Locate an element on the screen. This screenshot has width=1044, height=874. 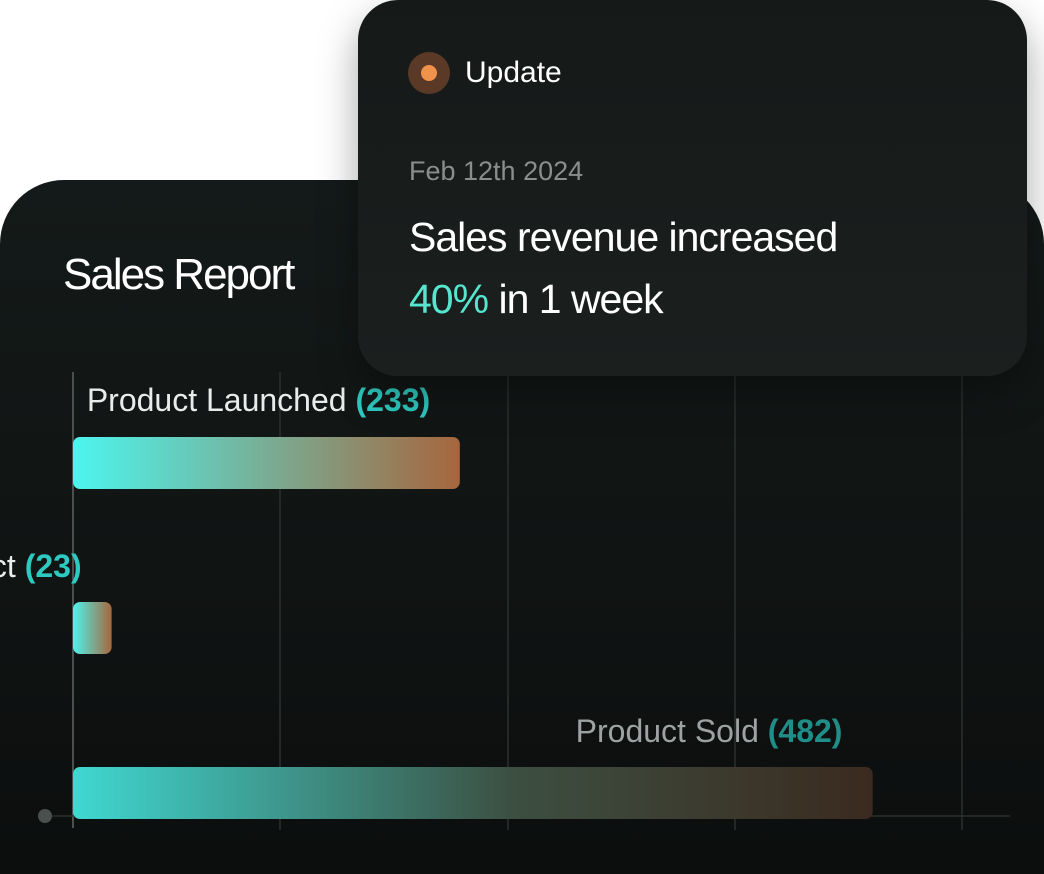
report-title: Sales Report is located at coordinates (179, 274).